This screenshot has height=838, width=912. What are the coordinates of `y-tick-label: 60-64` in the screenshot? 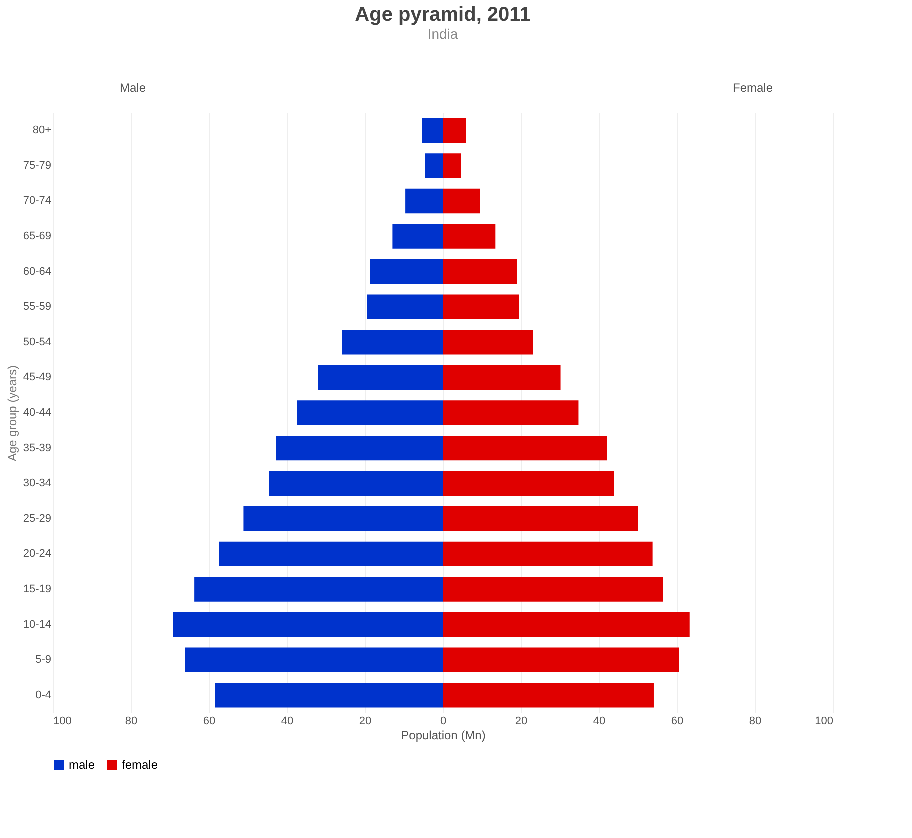 It's located at (37, 272).